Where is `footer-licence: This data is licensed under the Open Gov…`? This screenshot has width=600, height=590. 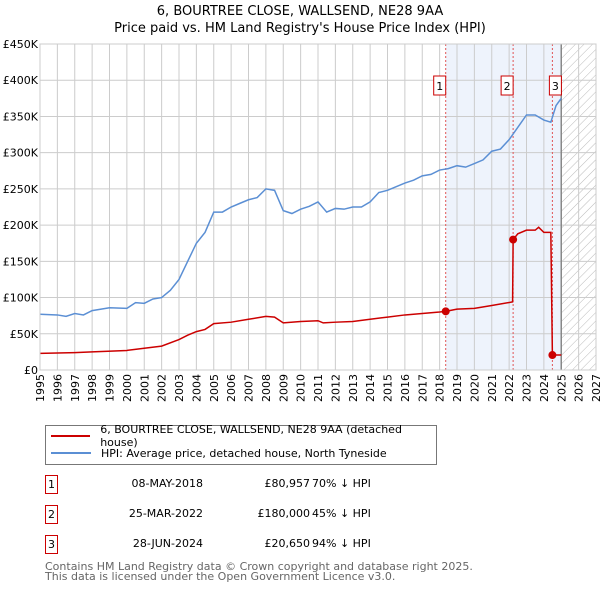 footer-licence: This data is licensed under the Open Gov… is located at coordinates (220, 576).